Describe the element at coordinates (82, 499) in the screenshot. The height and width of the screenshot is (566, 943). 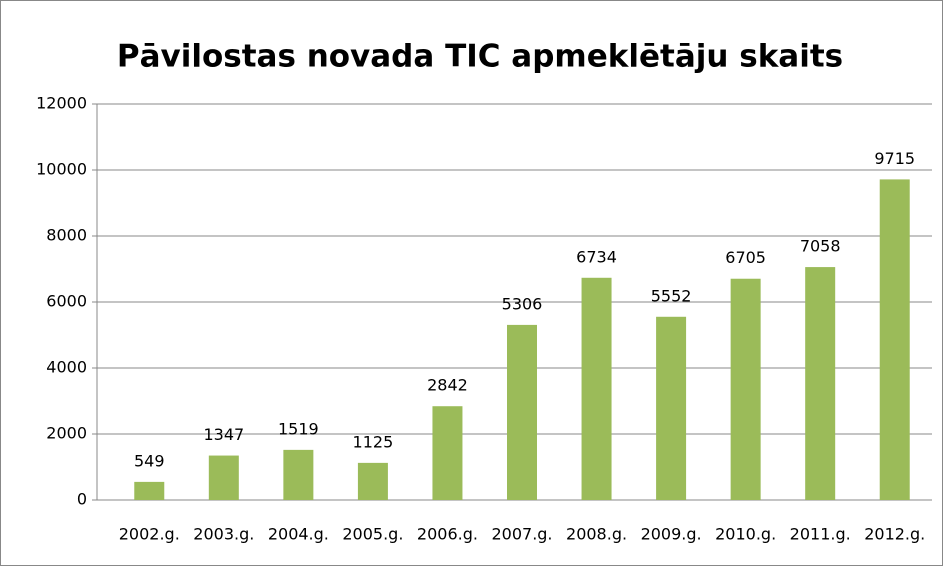
I see `y-tick-label: 0` at that location.